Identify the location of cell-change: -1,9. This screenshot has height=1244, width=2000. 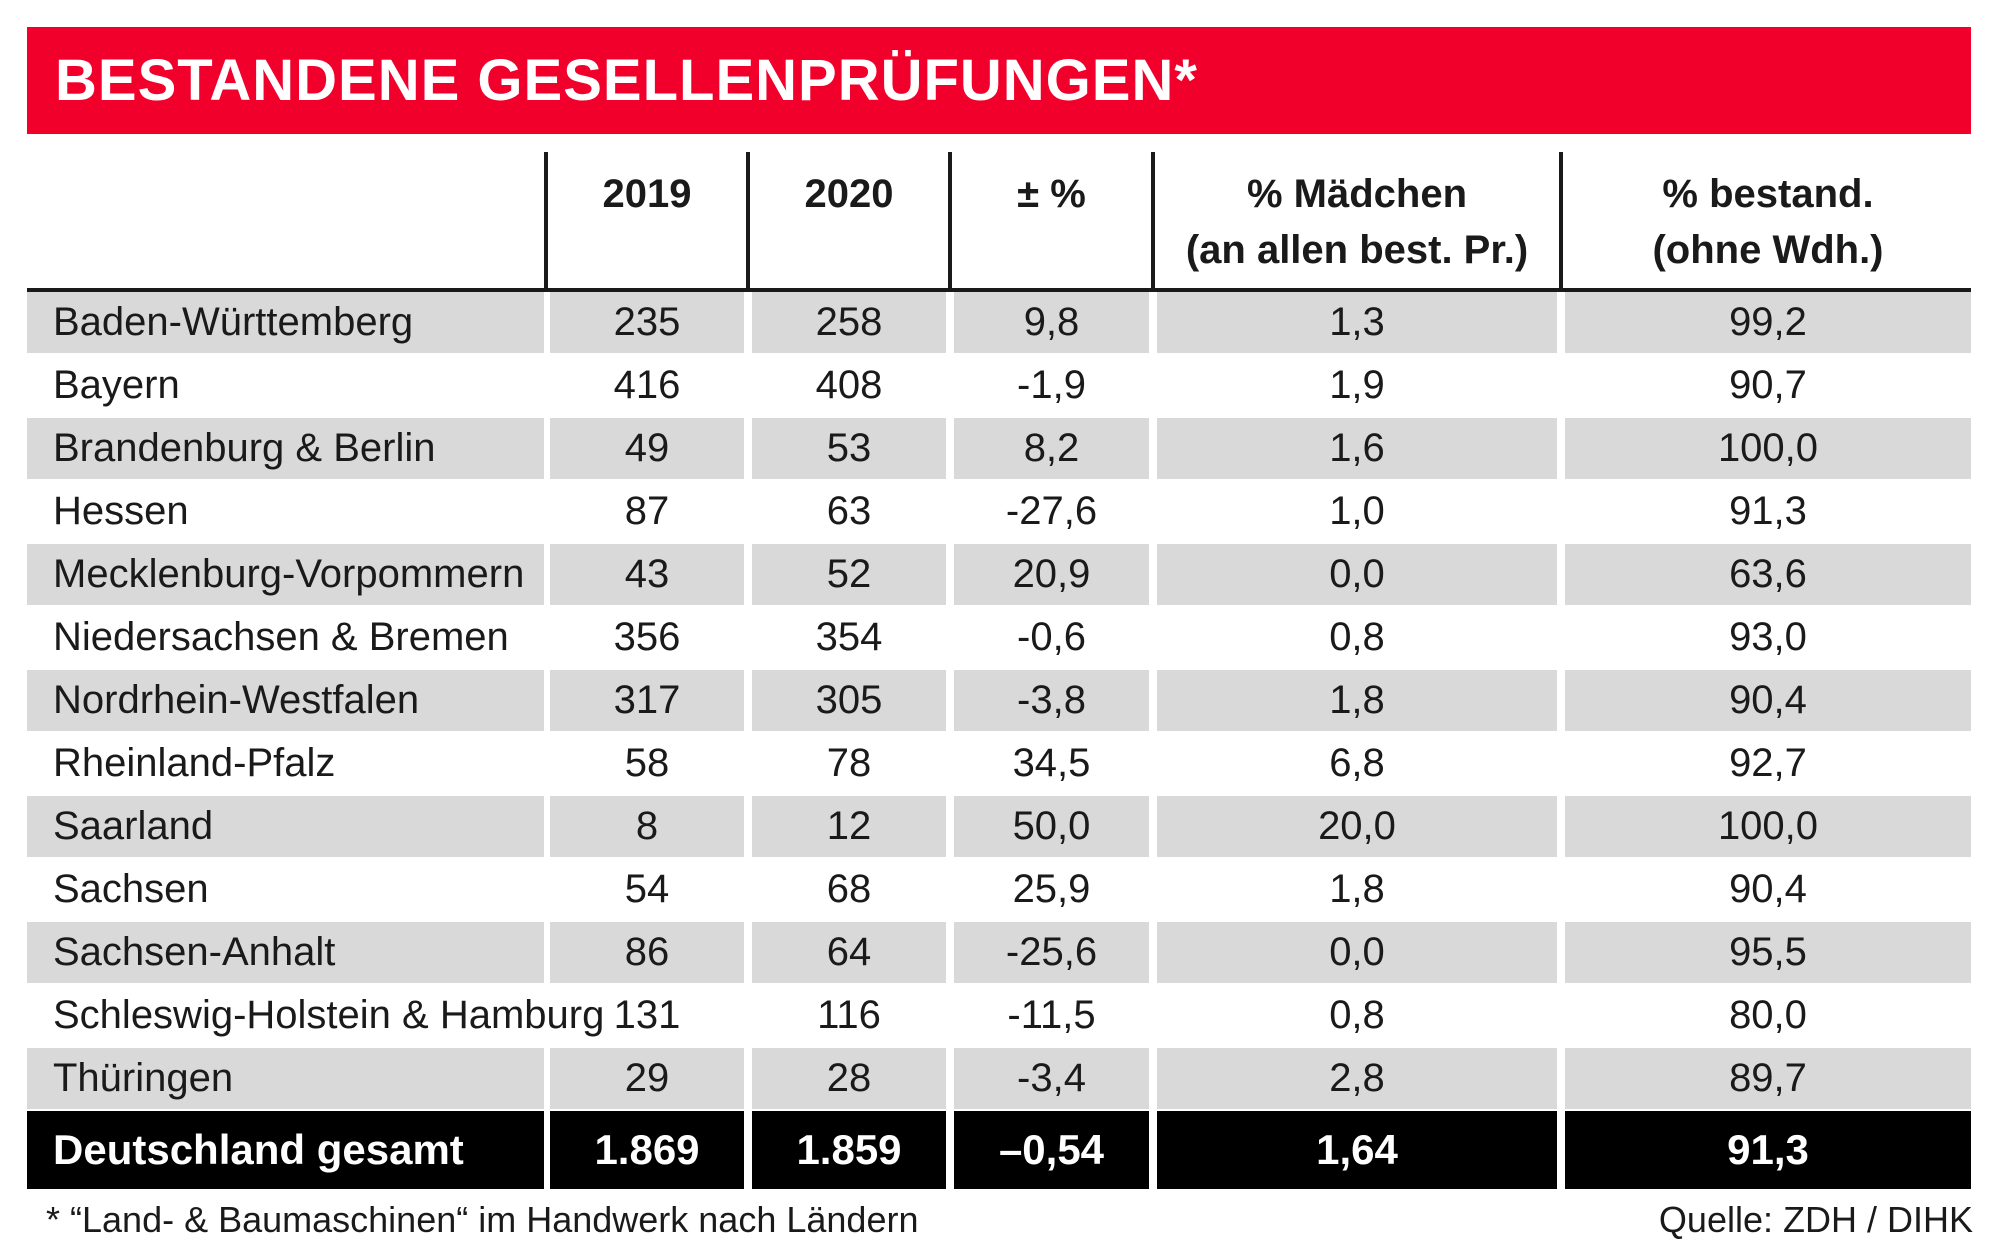
(1051, 385).